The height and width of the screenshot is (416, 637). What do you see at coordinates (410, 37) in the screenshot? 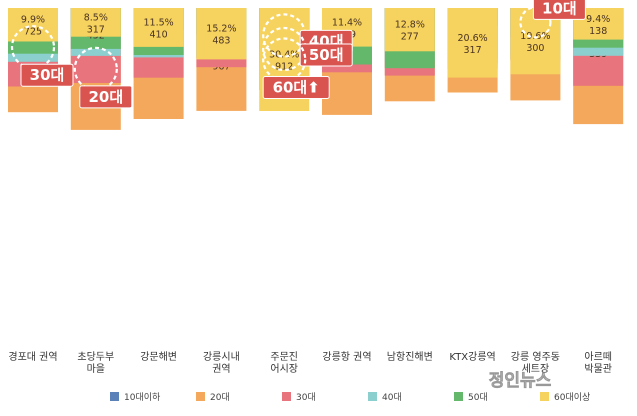
I see `segment-count-label: 277` at bounding box center [410, 37].